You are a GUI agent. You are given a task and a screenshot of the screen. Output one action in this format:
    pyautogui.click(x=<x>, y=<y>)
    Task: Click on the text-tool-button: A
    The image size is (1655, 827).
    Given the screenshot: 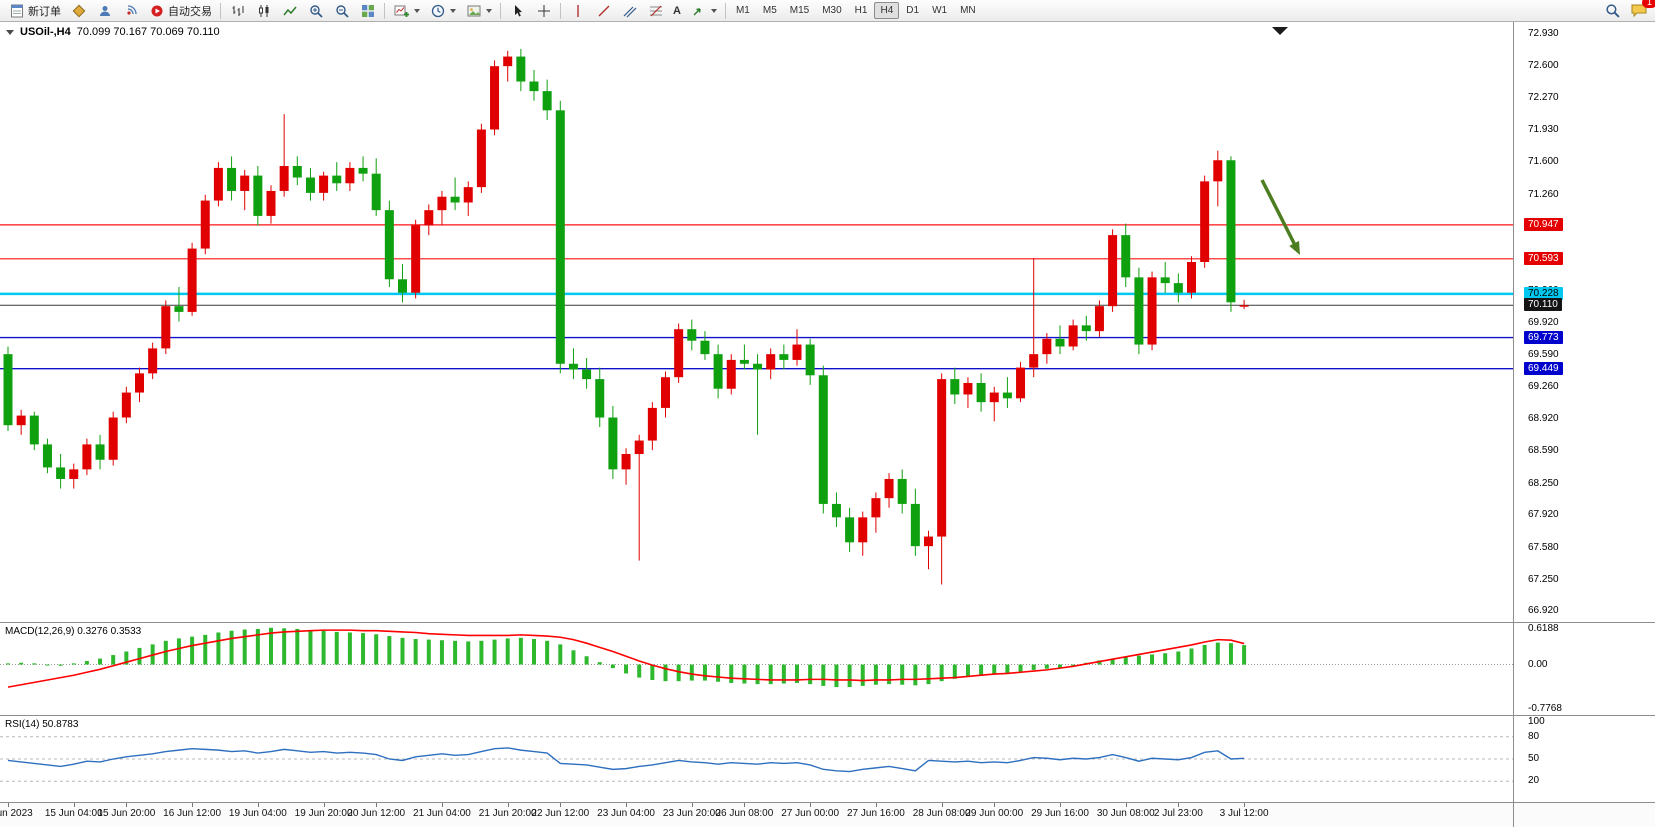 What is the action you would take?
    pyautogui.click(x=677, y=11)
    